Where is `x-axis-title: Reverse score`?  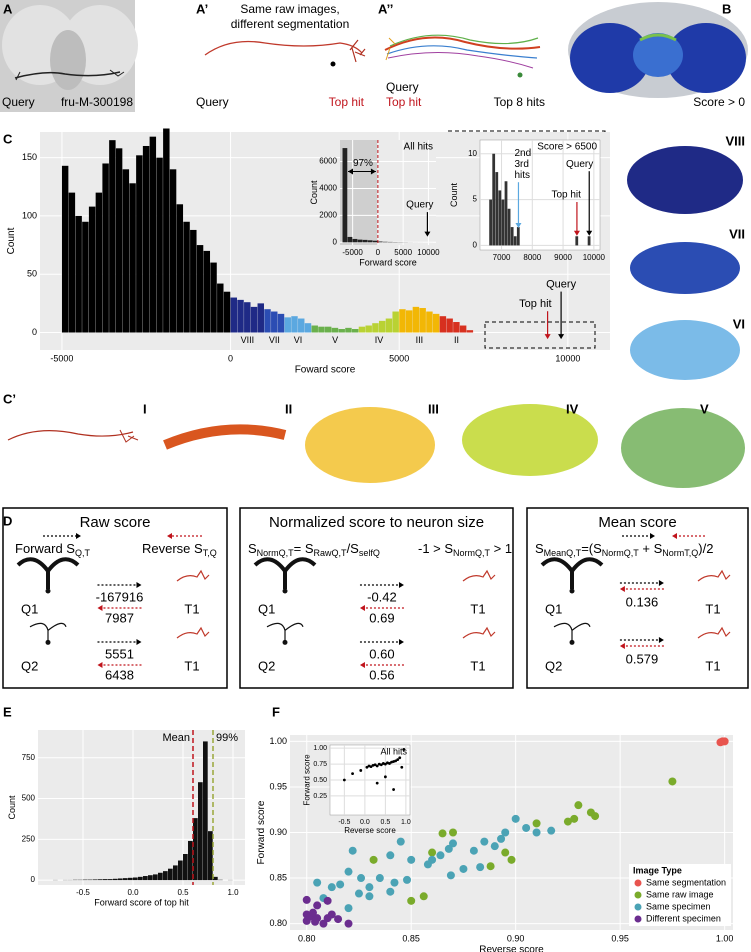 x-axis-title: Reverse score is located at coordinates (511, 948).